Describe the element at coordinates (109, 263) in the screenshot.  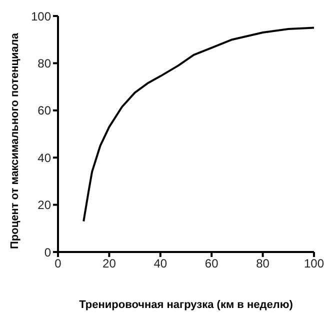
I see `x-tick-label: 20` at that location.